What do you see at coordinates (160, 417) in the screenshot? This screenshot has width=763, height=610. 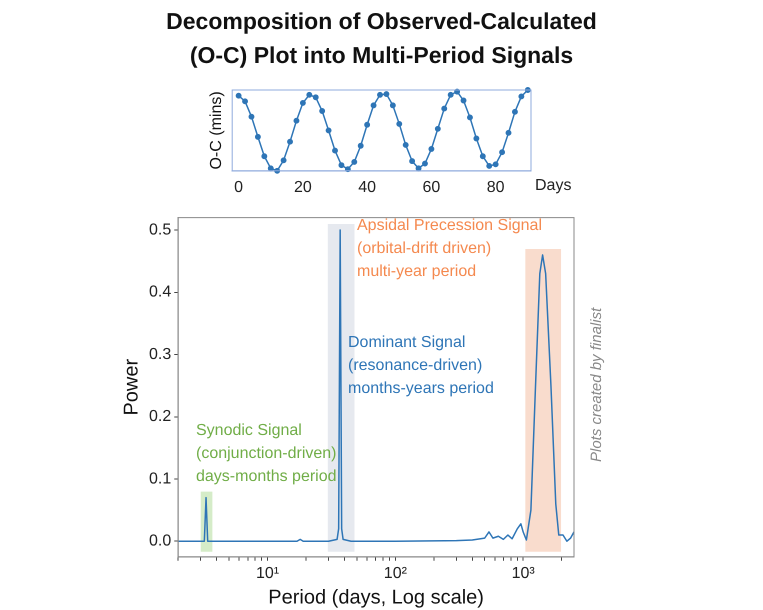 I see `y-tick-label: 0.2` at bounding box center [160, 417].